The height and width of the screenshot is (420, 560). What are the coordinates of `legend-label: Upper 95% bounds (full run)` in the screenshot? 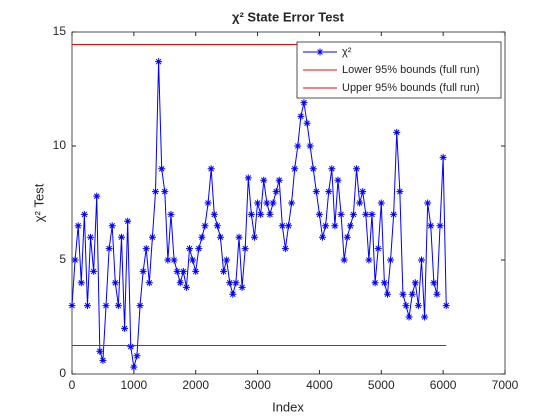 It's located at (411, 88).